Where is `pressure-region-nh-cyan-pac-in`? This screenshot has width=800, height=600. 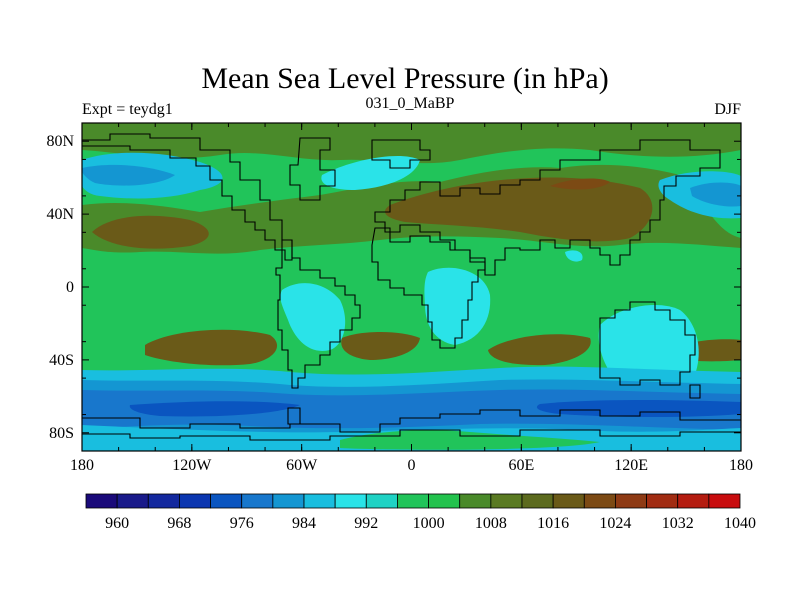
pressure-region-nh-cyan-pac-in is located at coordinates (128, 175).